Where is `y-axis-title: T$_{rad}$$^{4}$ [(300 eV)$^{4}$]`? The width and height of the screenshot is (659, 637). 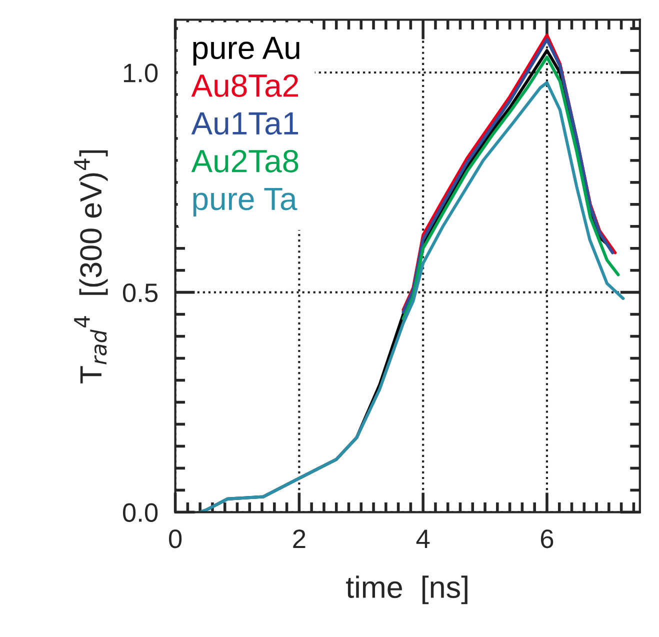
y-axis-title: T$_{rad}$$^{4}$ [(300 eV)$^{4}$] is located at coordinates (91, 267).